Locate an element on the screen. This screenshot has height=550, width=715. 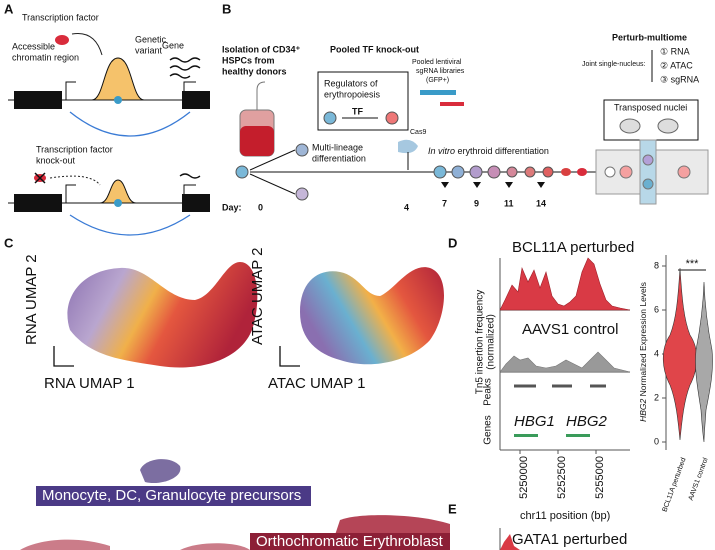
day: 14 is located at coordinates (541, 203).